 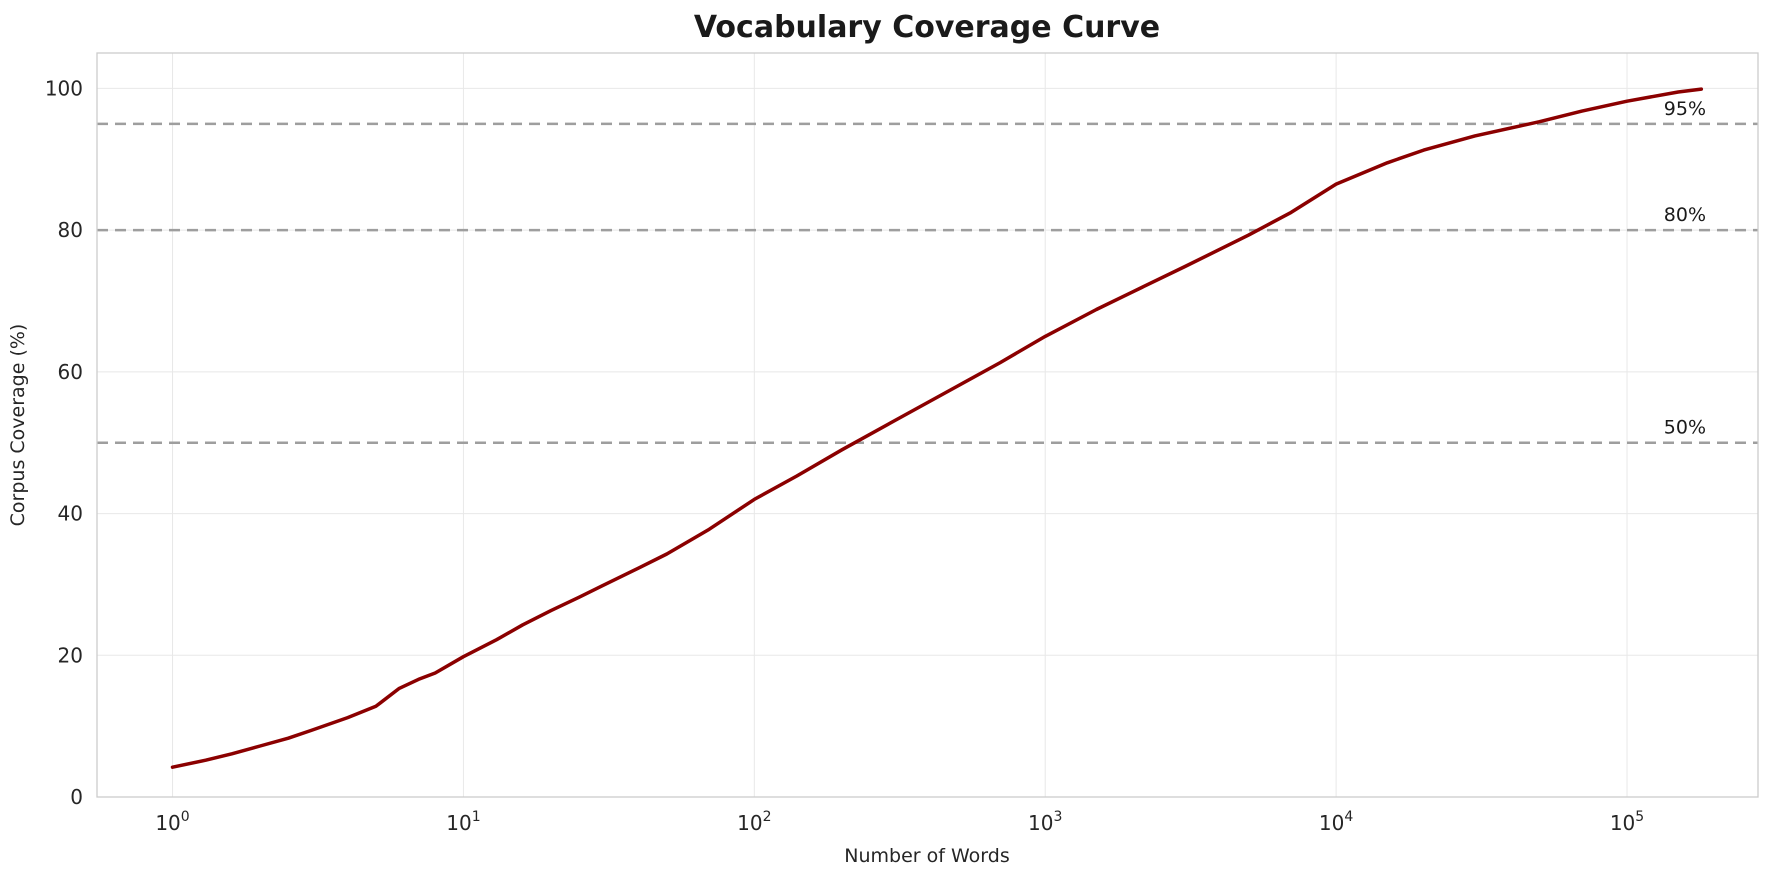 I want to click on ref-label-50: 50%, so click(x=1685, y=428).